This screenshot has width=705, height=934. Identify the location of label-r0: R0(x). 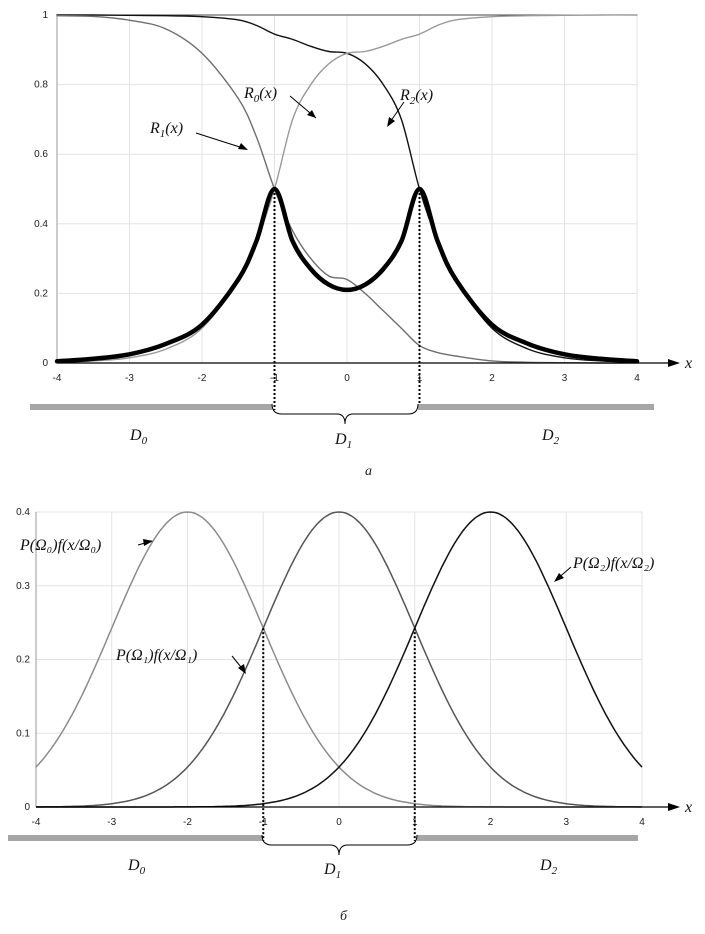
(260, 95).